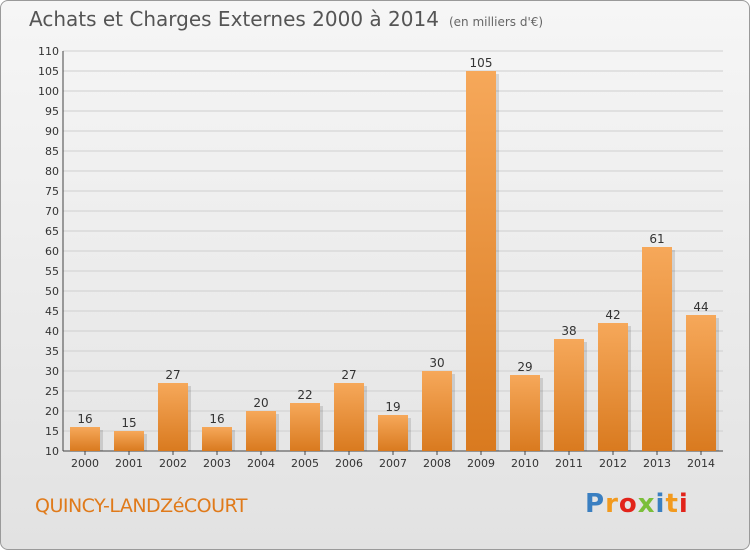 Image resolution: width=750 pixels, height=550 pixels. I want to click on bar-2004, so click(261, 431).